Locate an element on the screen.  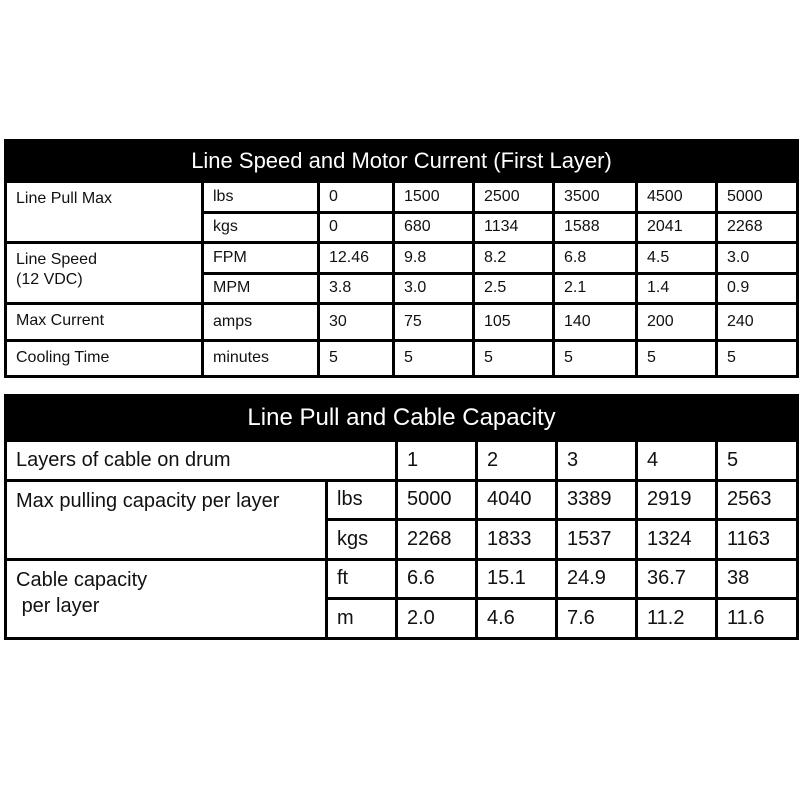
value-cell: 1500 is located at coordinates (433, 197).